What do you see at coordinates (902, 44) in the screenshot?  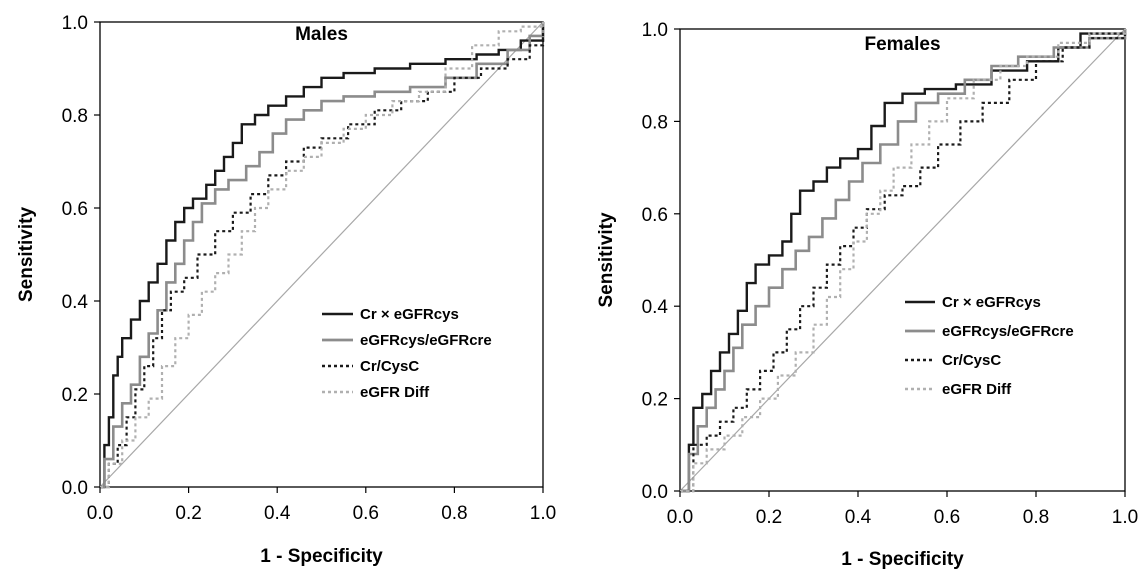 I see `panel-title: Females` at bounding box center [902, 44].